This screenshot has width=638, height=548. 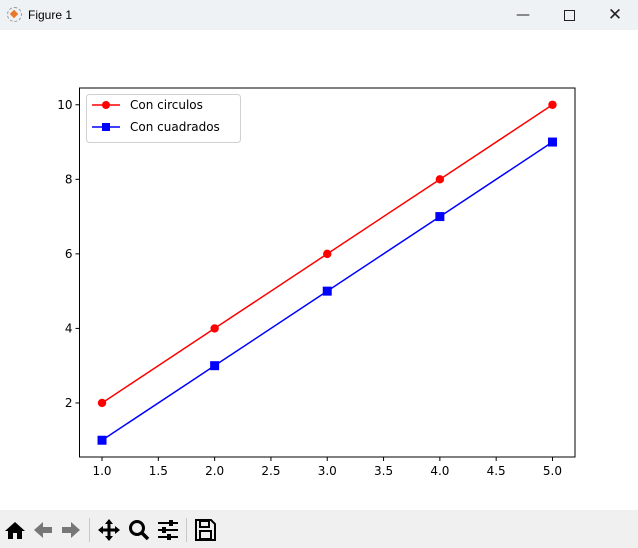 I want to click on pan-icon, so click(x=109, y=530).